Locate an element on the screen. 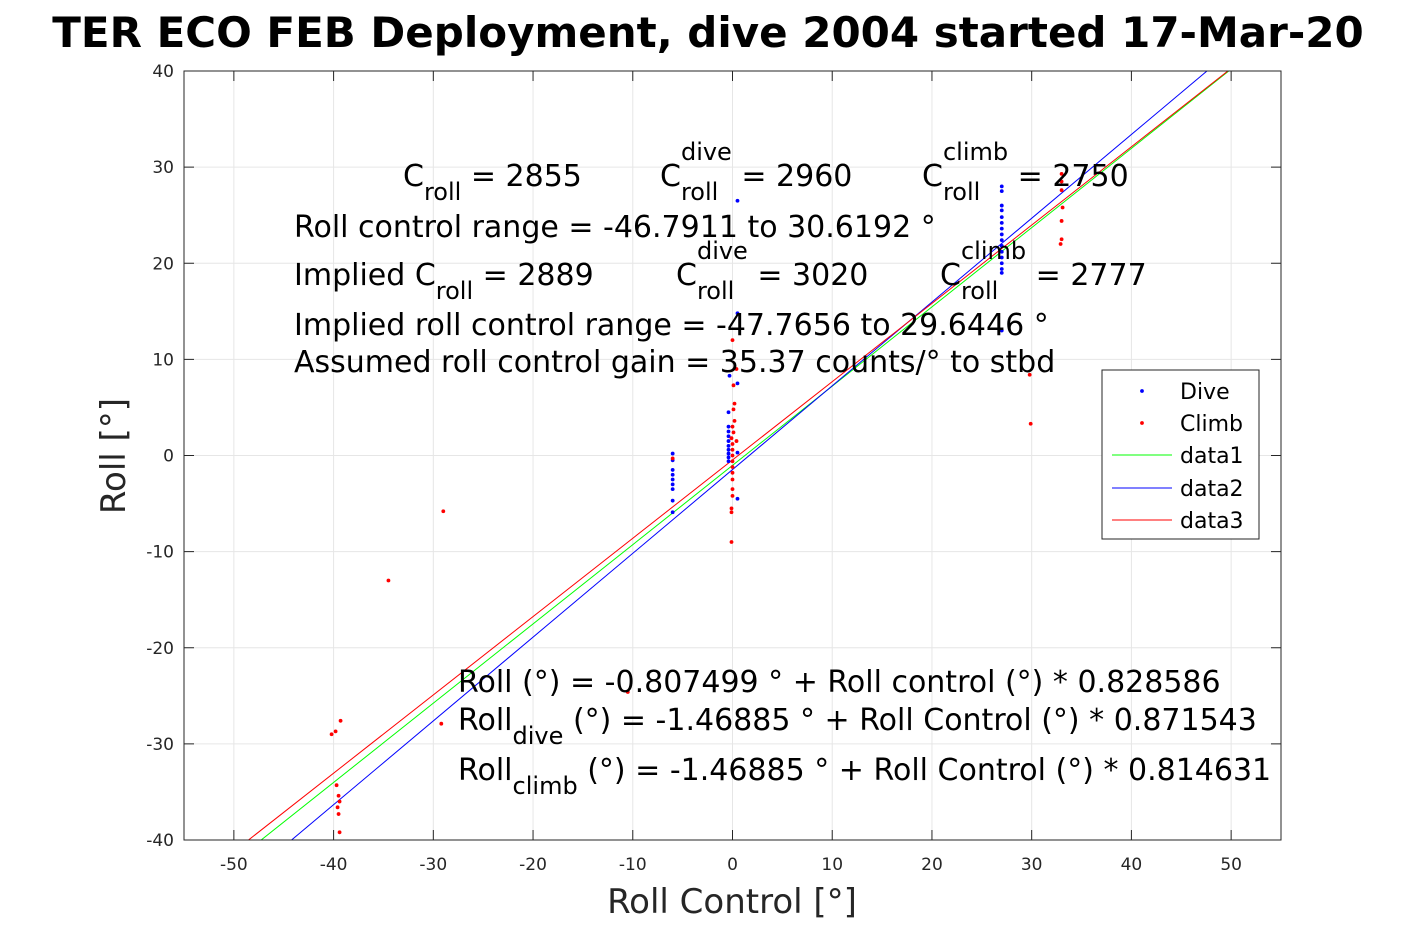 This screenshot has width=1417, height=945. annotation-text: Croll climb = 2750 is located at coordinates (1025, 172).